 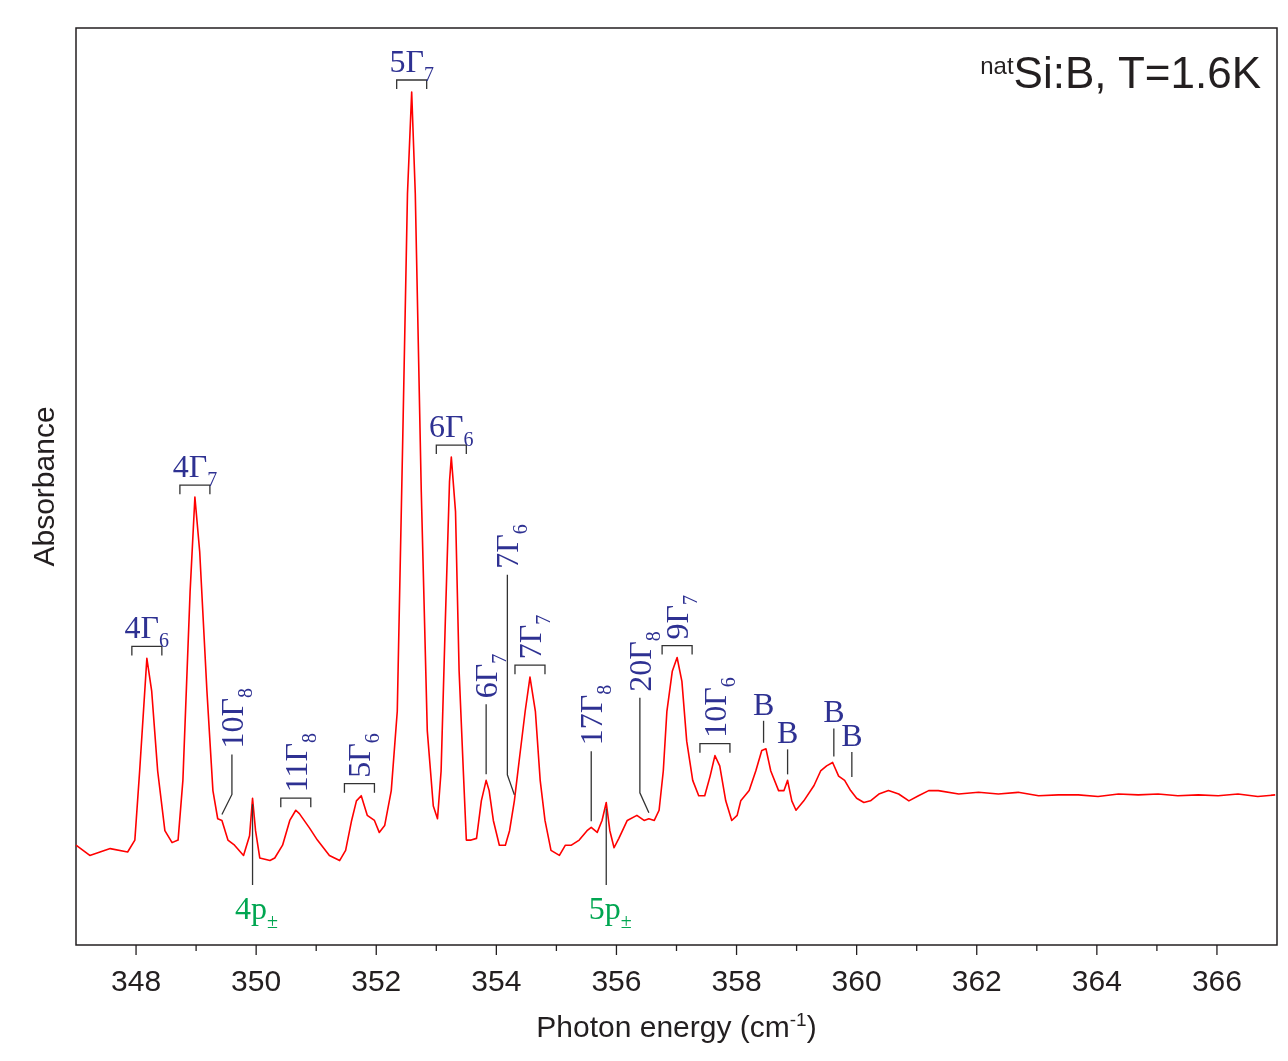 I want to click on x-tick-label: 366, so click(x=1216, y=980).